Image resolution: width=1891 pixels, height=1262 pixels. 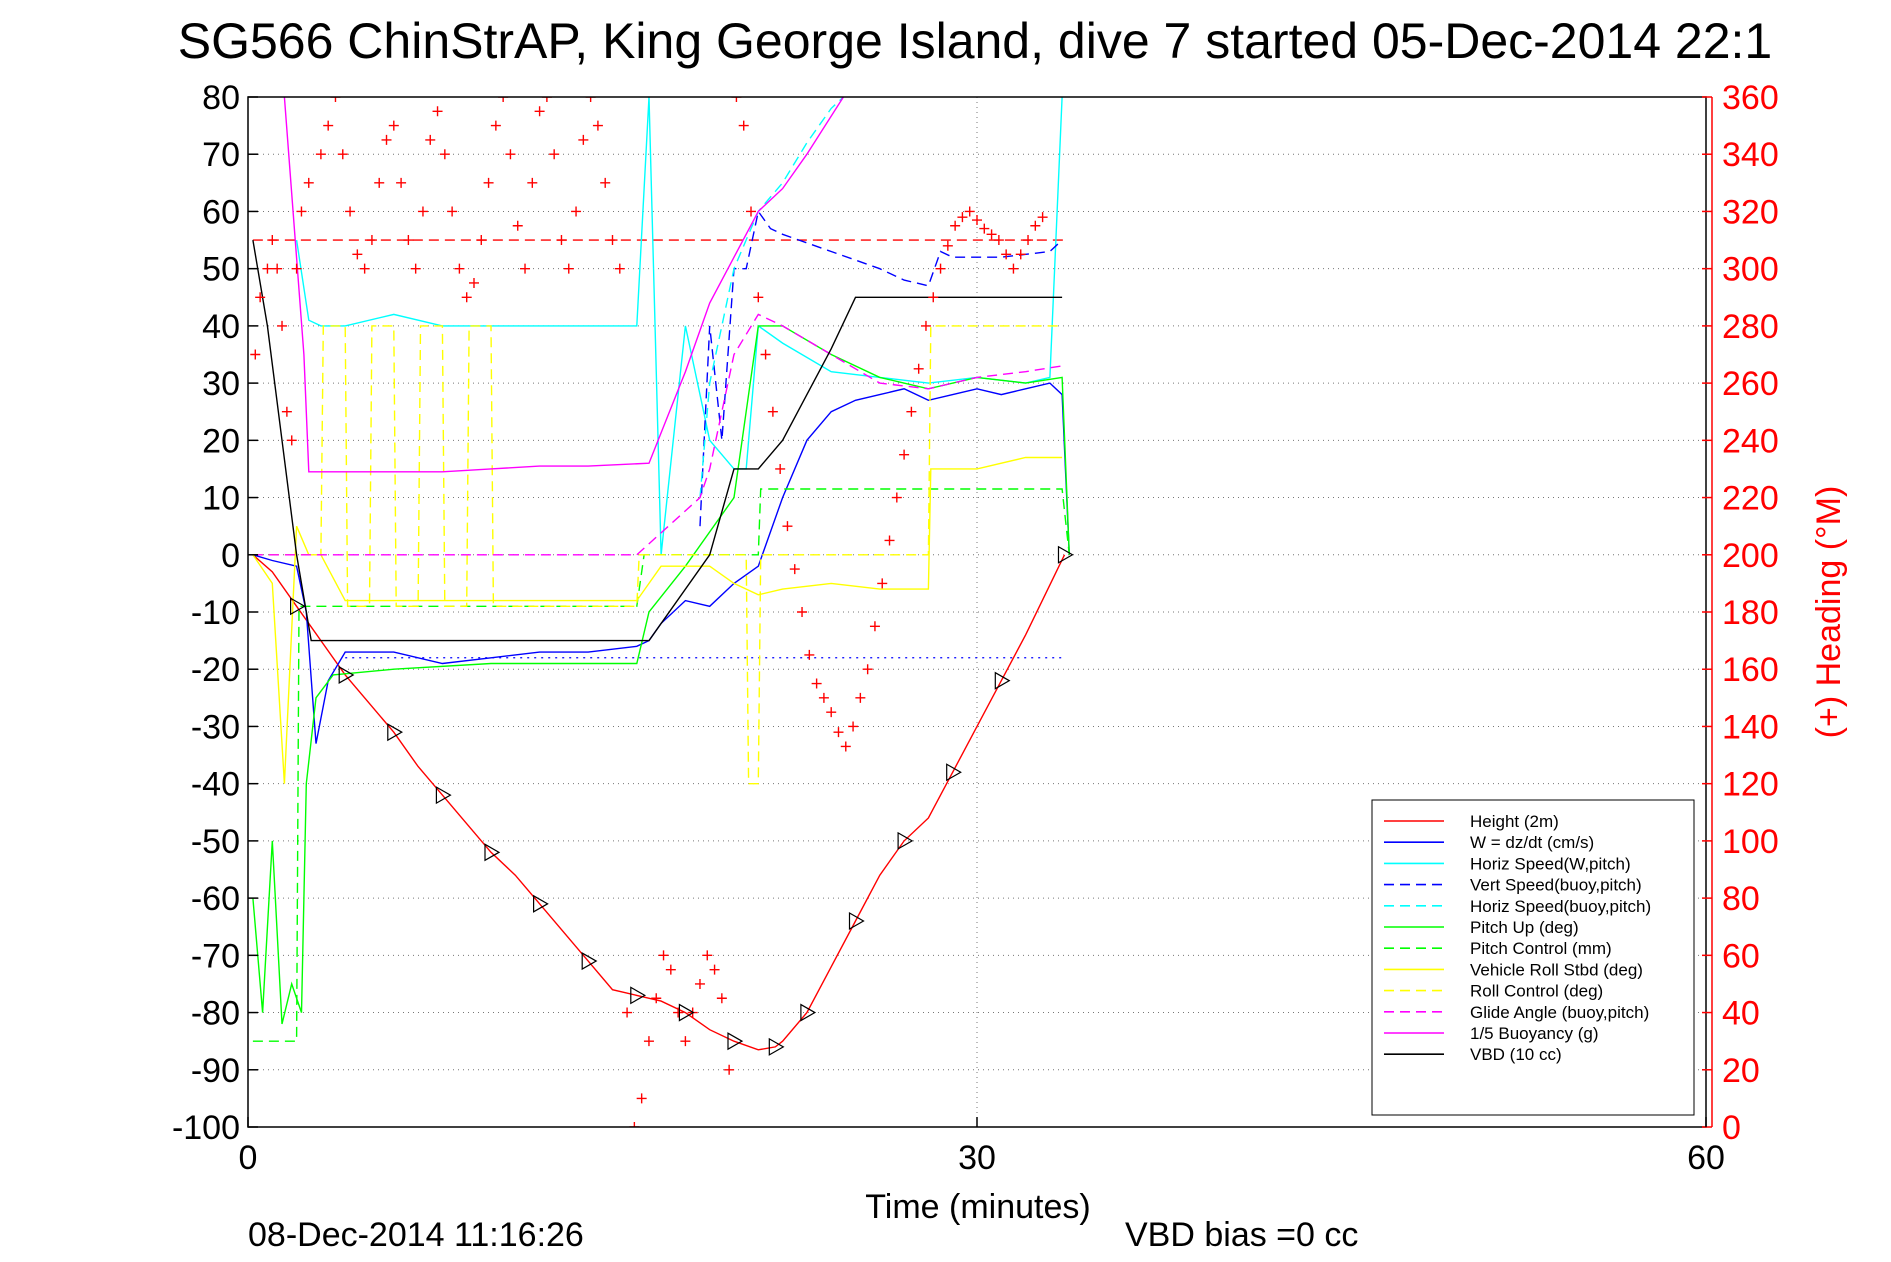 What do you see at coordinates (1750, 613) in the screenshot?
I see `y2-tick-label: 180` at bounding box center [1750, 613].